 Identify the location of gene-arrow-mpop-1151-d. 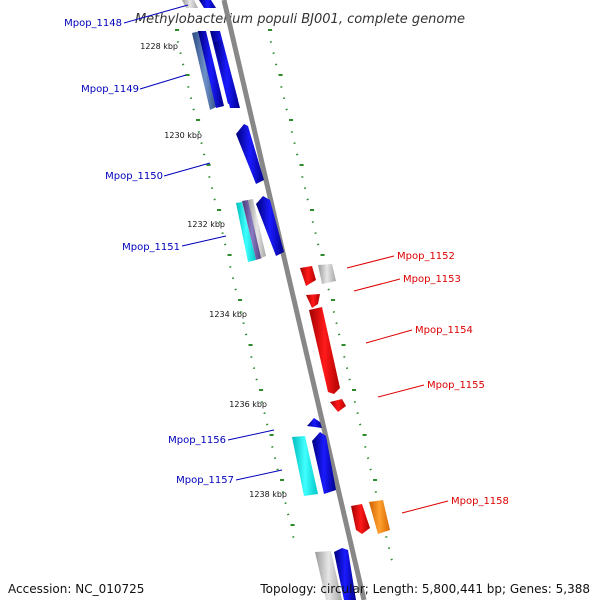
(270, 226).